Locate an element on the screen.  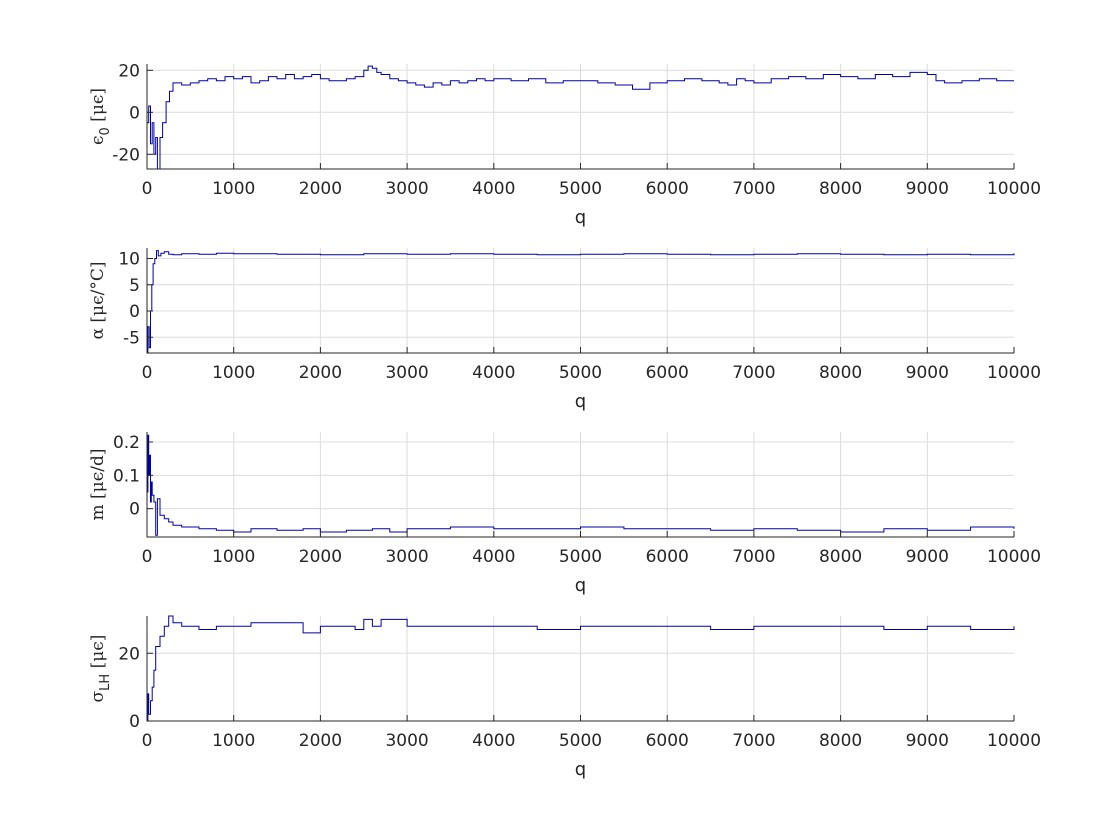
y-axis-subscript: 0 is located at coordinates (105, 131).